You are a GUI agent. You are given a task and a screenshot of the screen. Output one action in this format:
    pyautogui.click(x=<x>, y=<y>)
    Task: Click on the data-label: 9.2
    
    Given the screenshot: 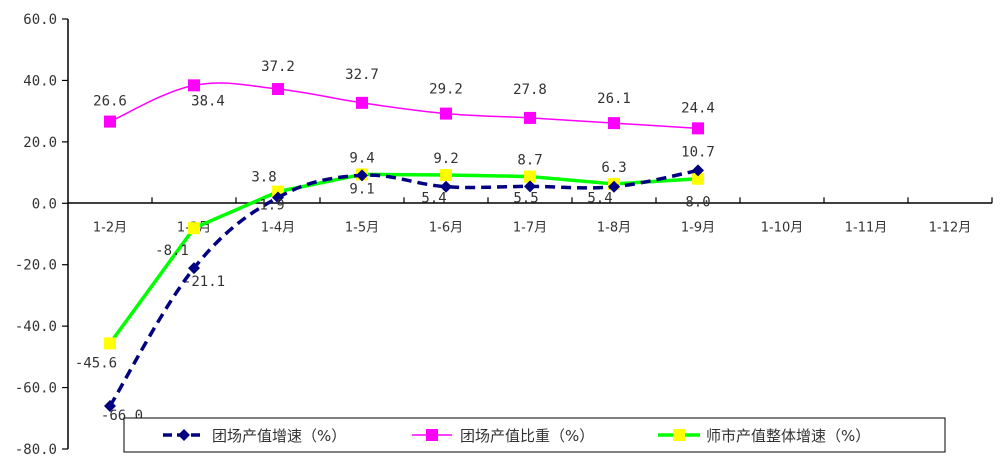 What is the action you would take?
    pyautogui.click(x=445, y=159)
    